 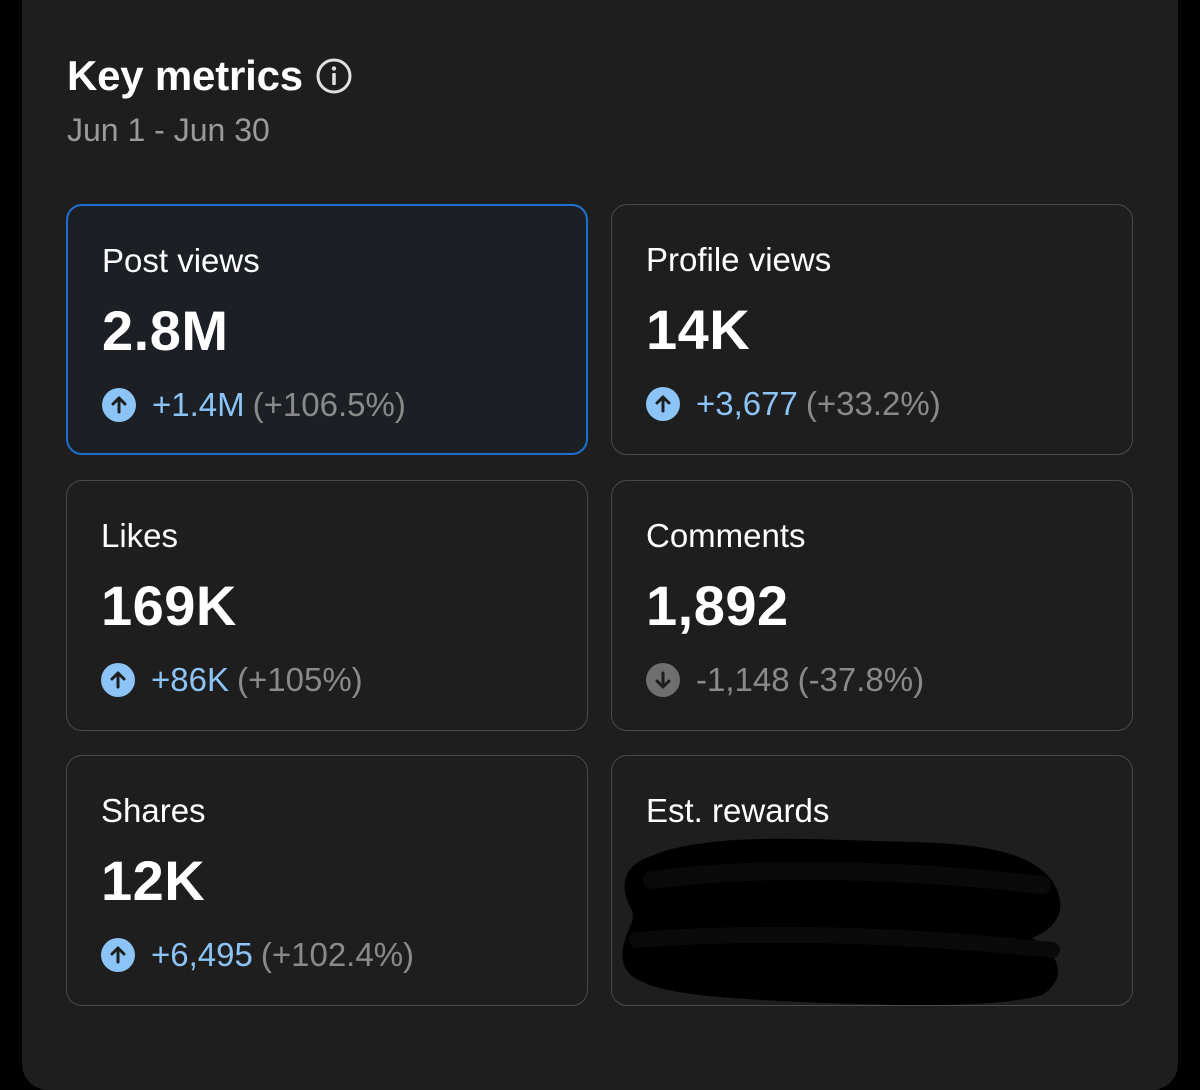 I want to click on metric-label: Profile views, so click(x=739, y=259).